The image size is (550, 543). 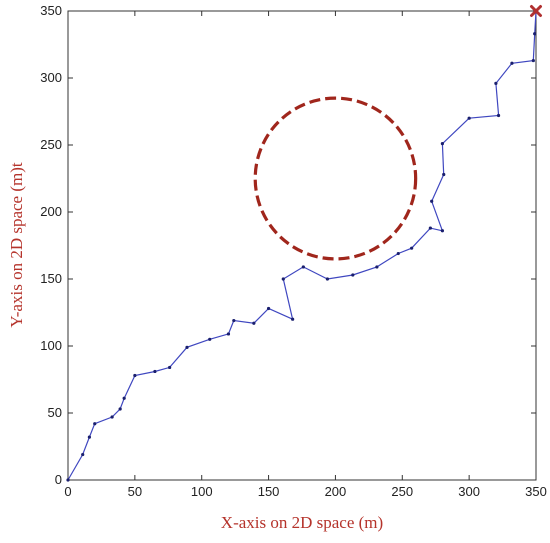 I want to click on y-tick-label: 350, so click(x=51, y=10).